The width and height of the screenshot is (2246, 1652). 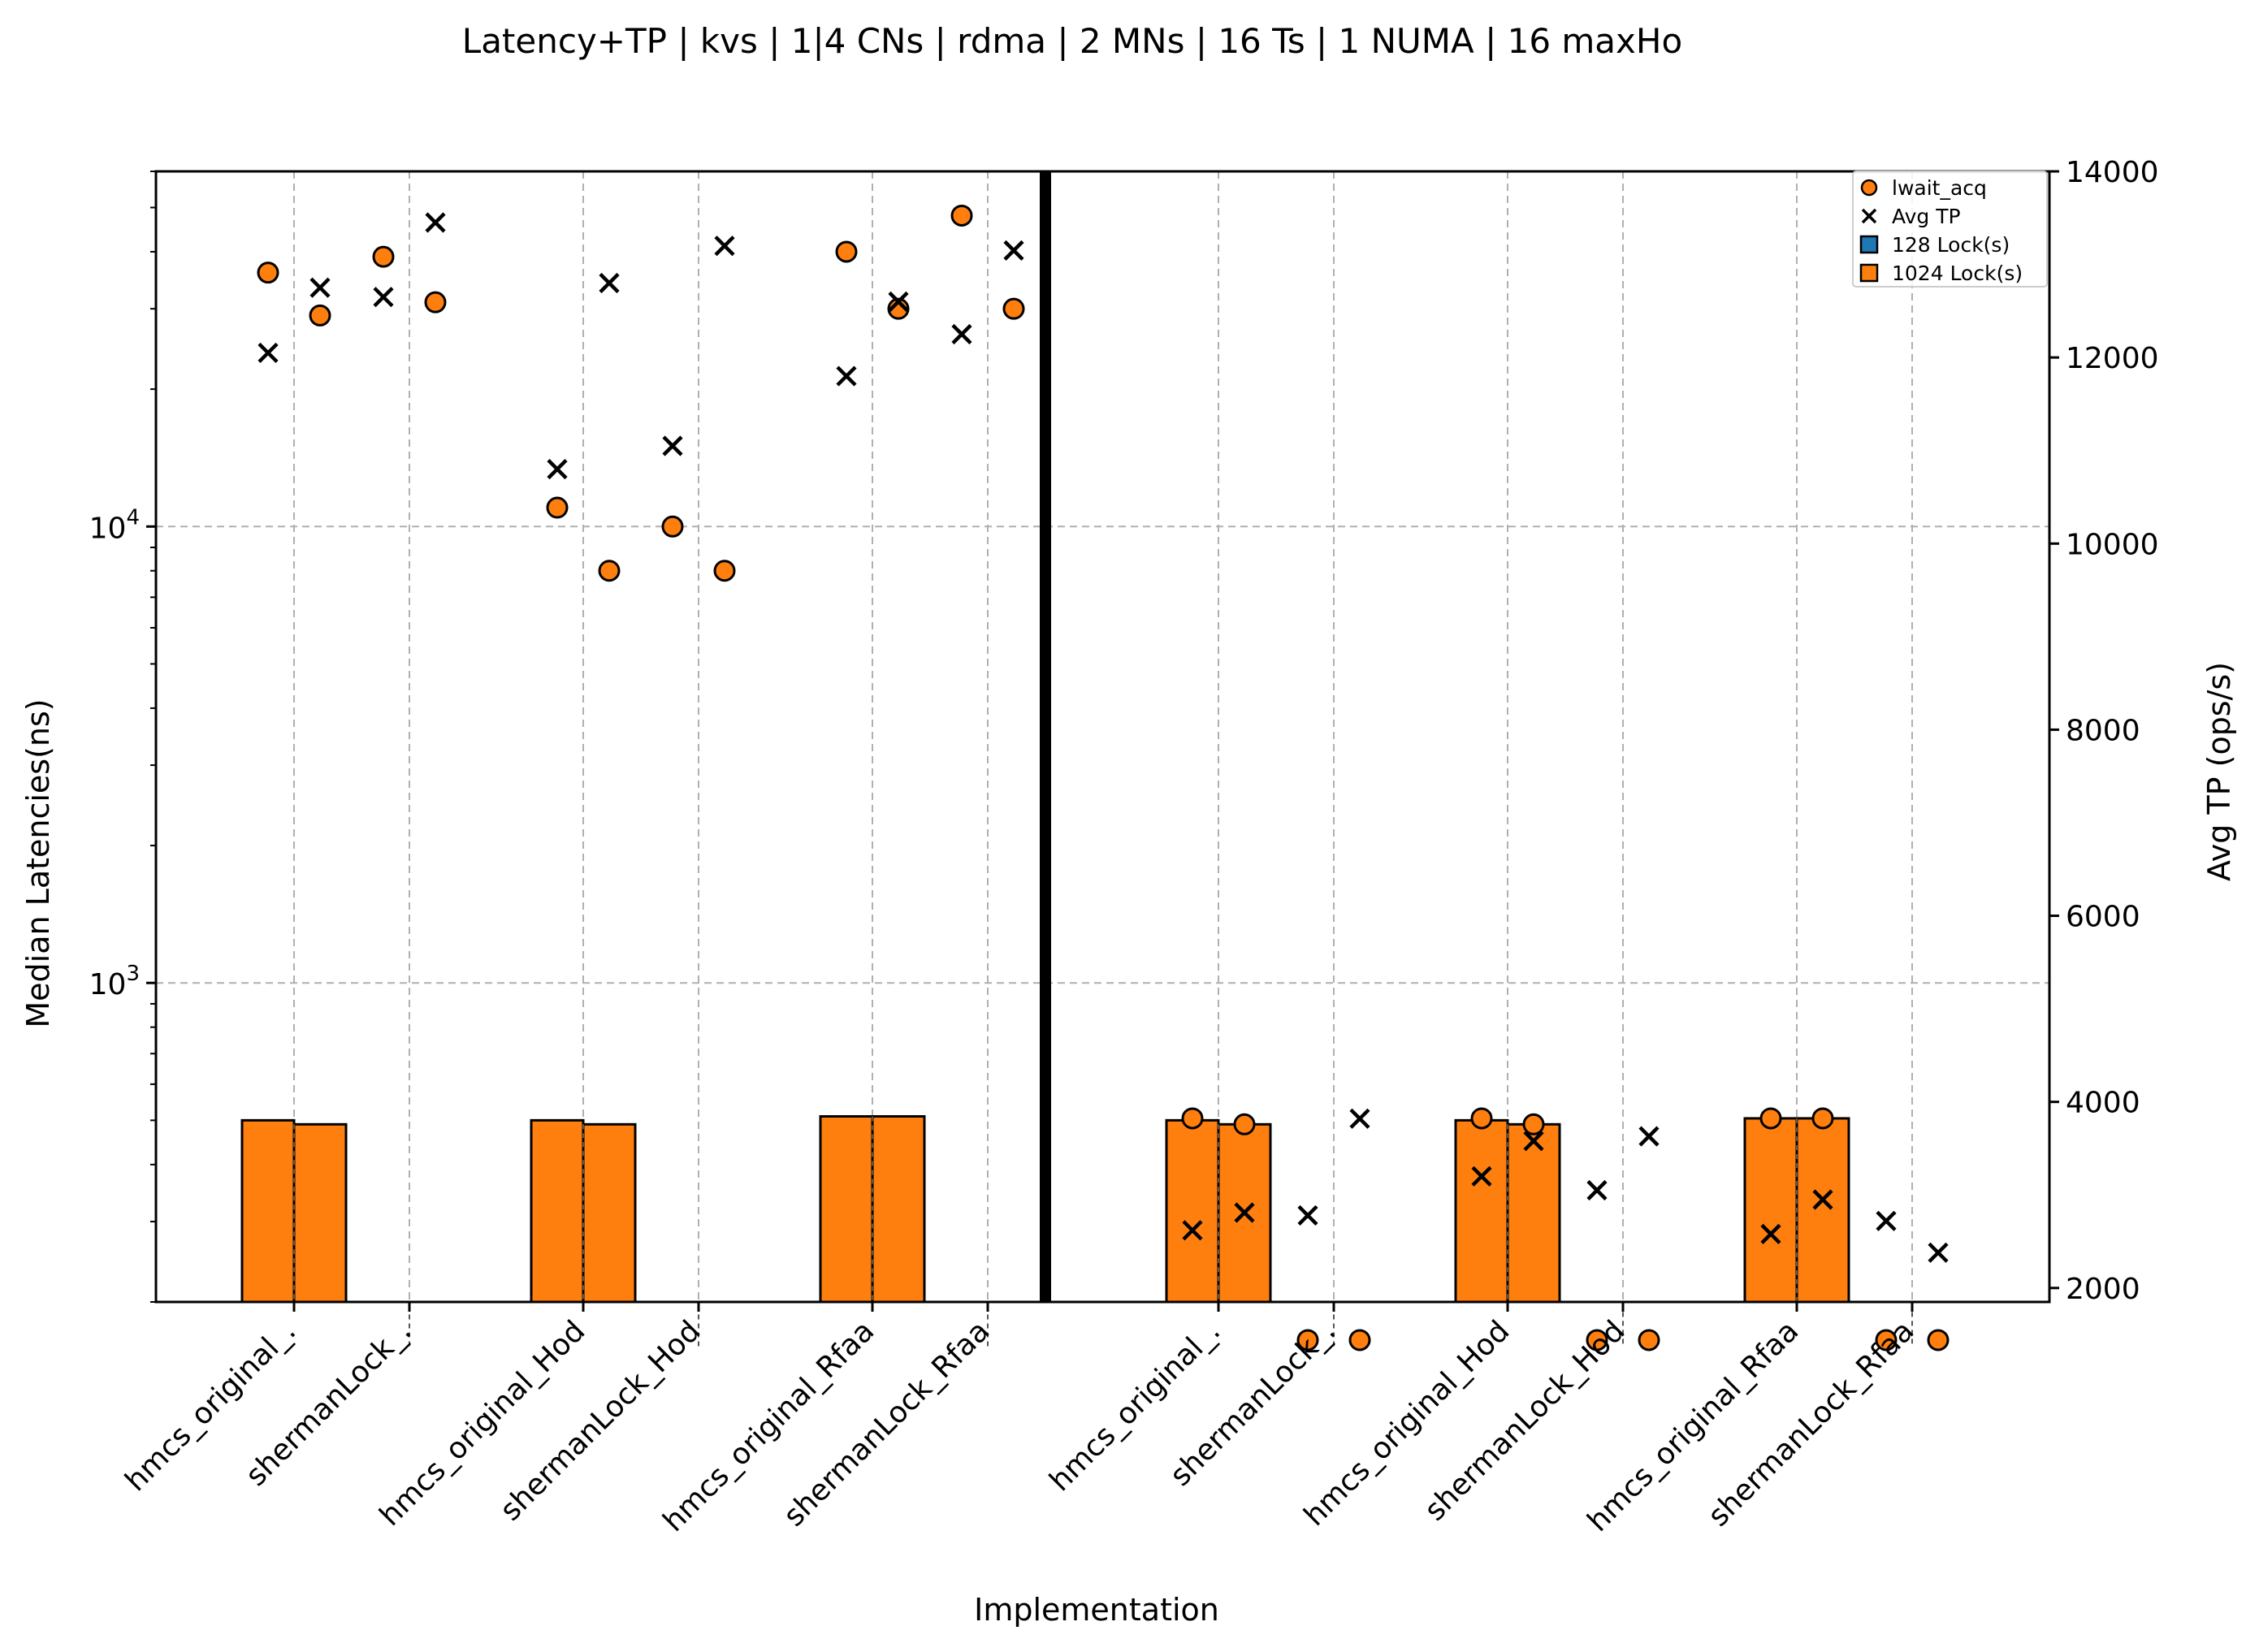 I want to click on y-left-tick-label: 10³, so click(x=114, y=981).